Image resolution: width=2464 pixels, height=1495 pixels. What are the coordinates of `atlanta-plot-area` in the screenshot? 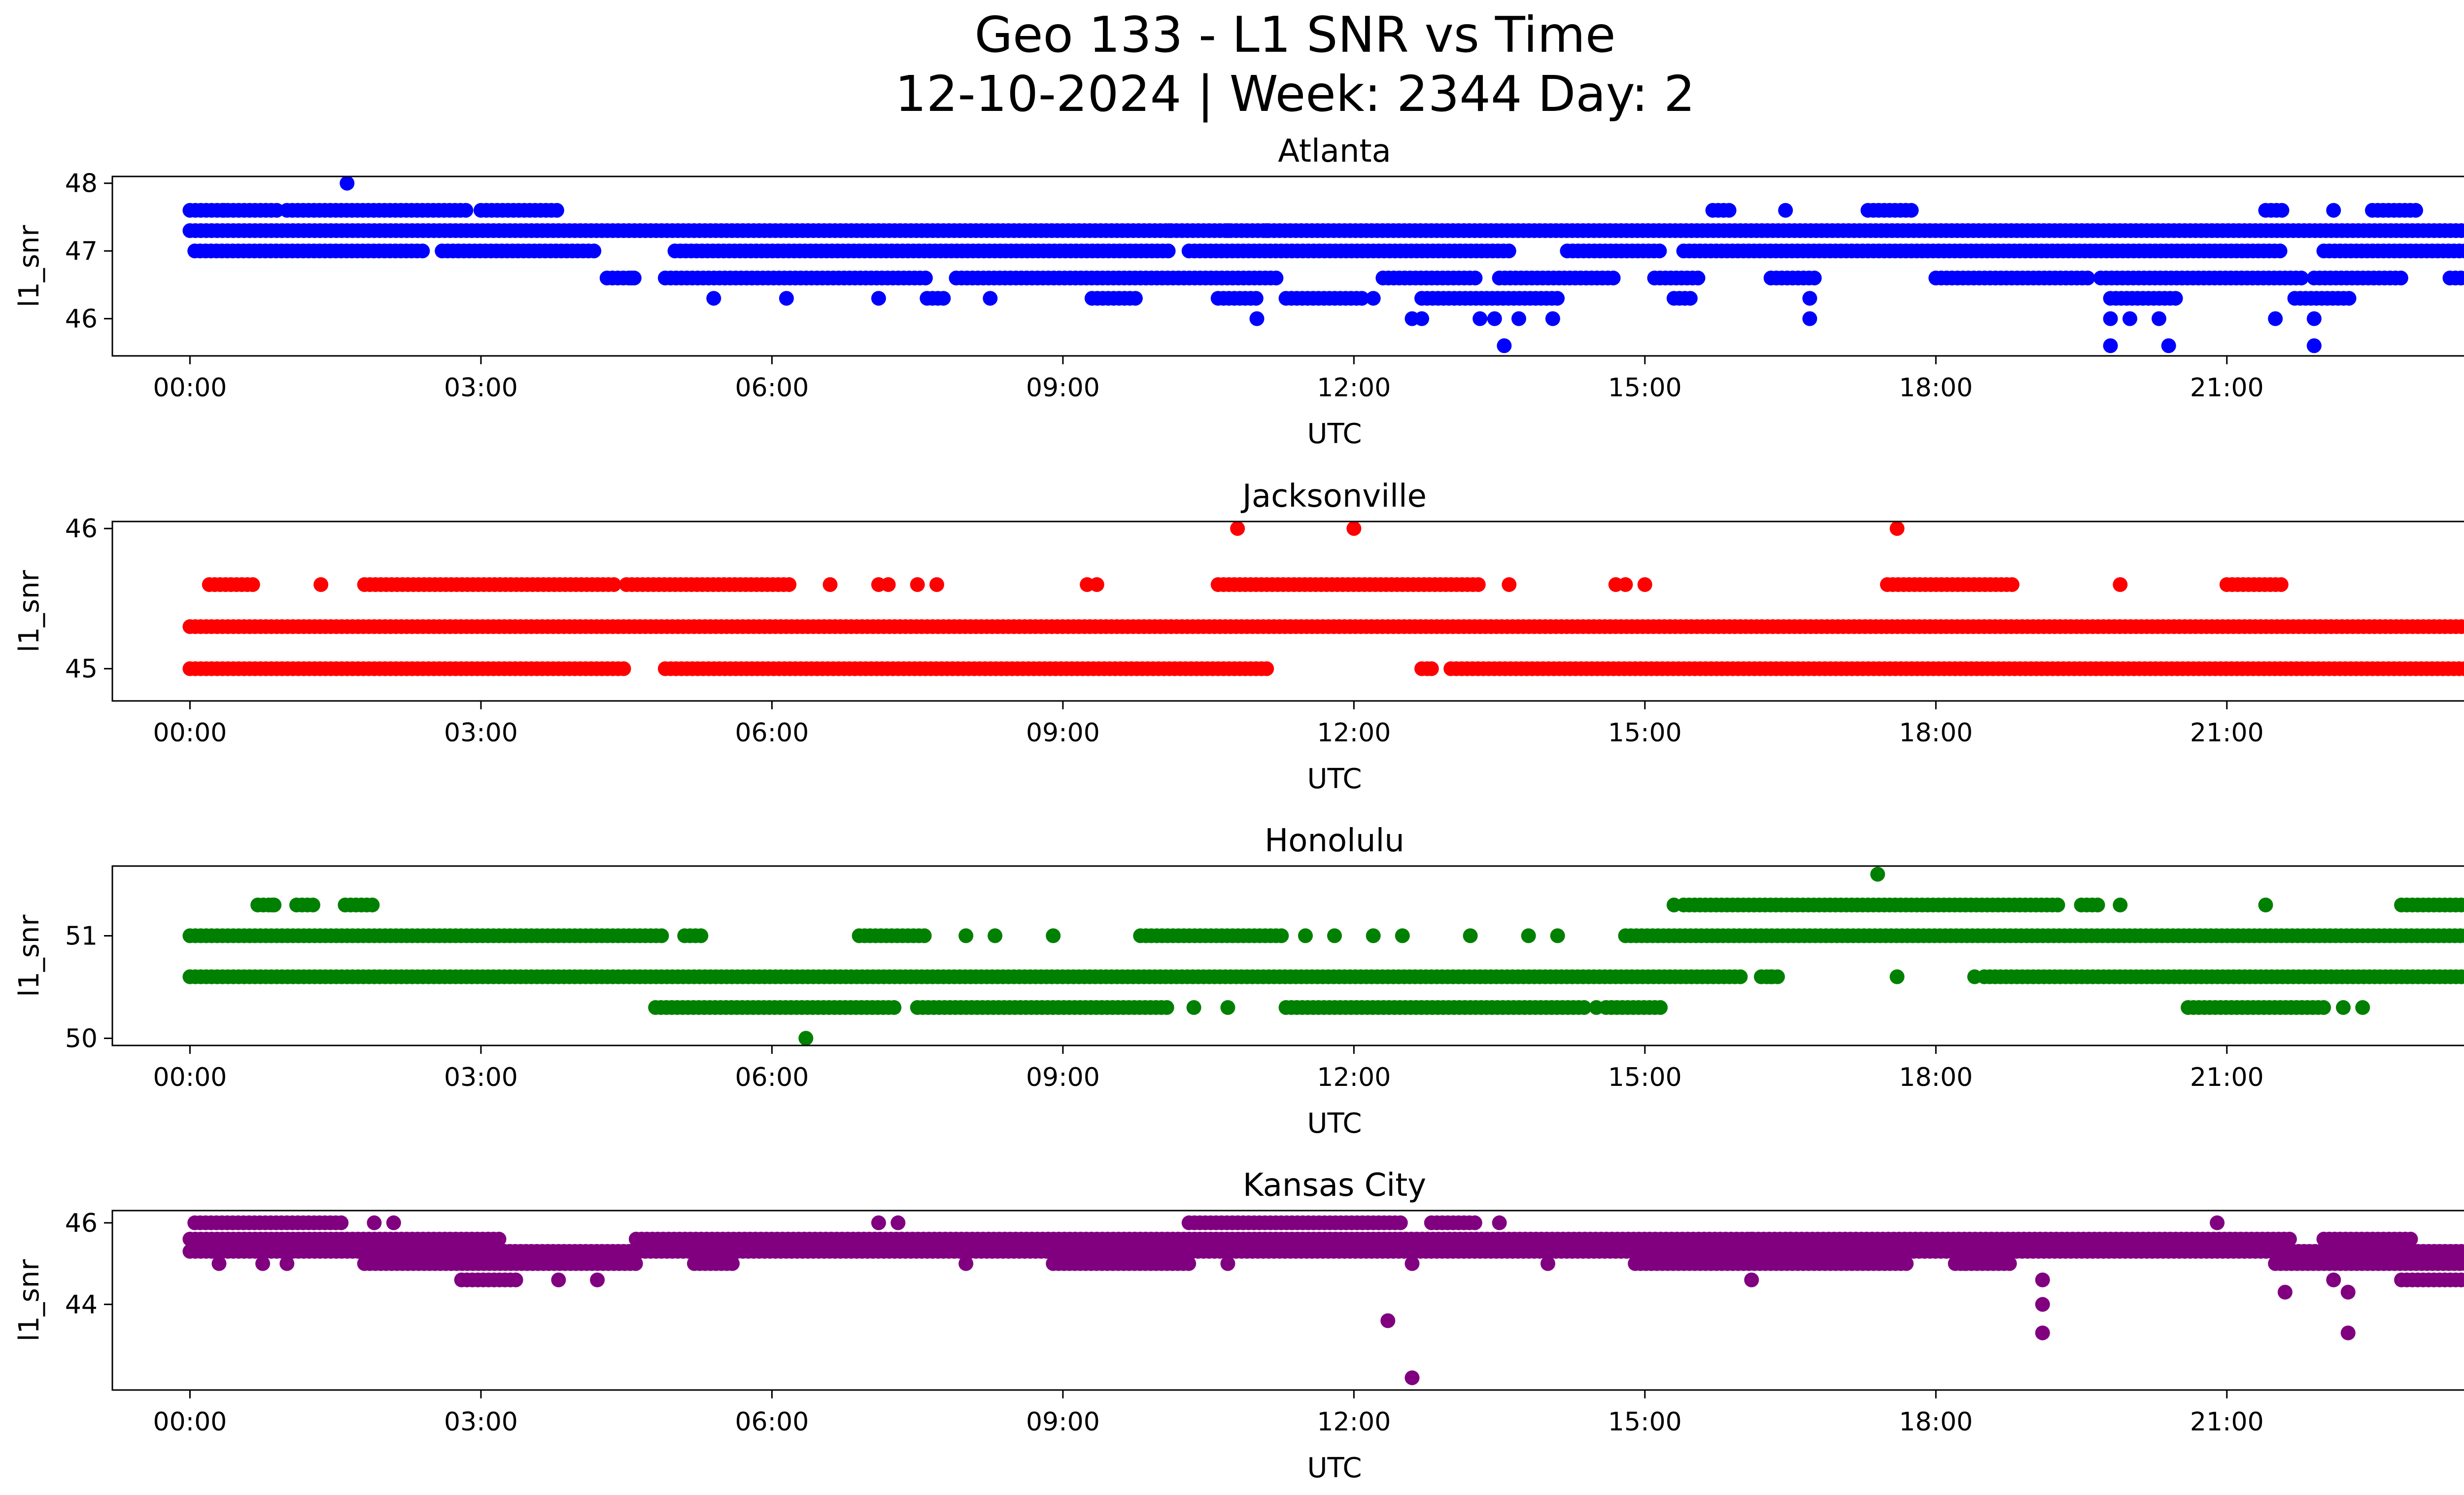 It's located at (1323, 264).